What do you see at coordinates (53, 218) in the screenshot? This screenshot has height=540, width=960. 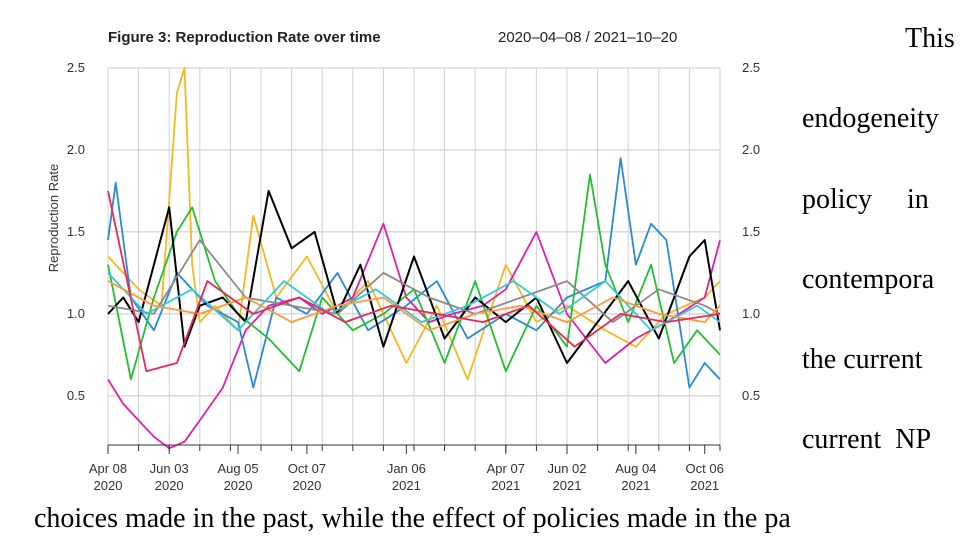 I see `y-axis-label: Reproduction Rate` at bounding box center [53, 218].